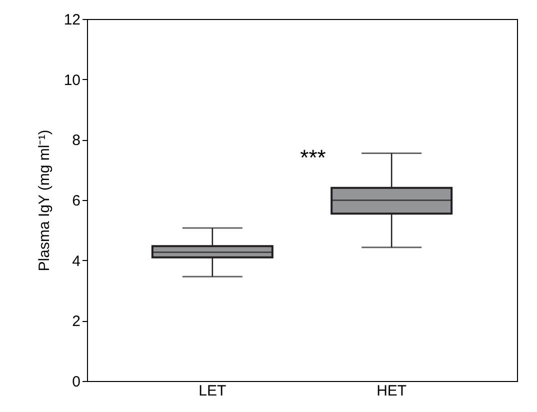  Describe the element at coordinates (44, 201) in the screenshot. I see `y-axis-title: Plasma IgY (mg ml⁻¹)` at that location.